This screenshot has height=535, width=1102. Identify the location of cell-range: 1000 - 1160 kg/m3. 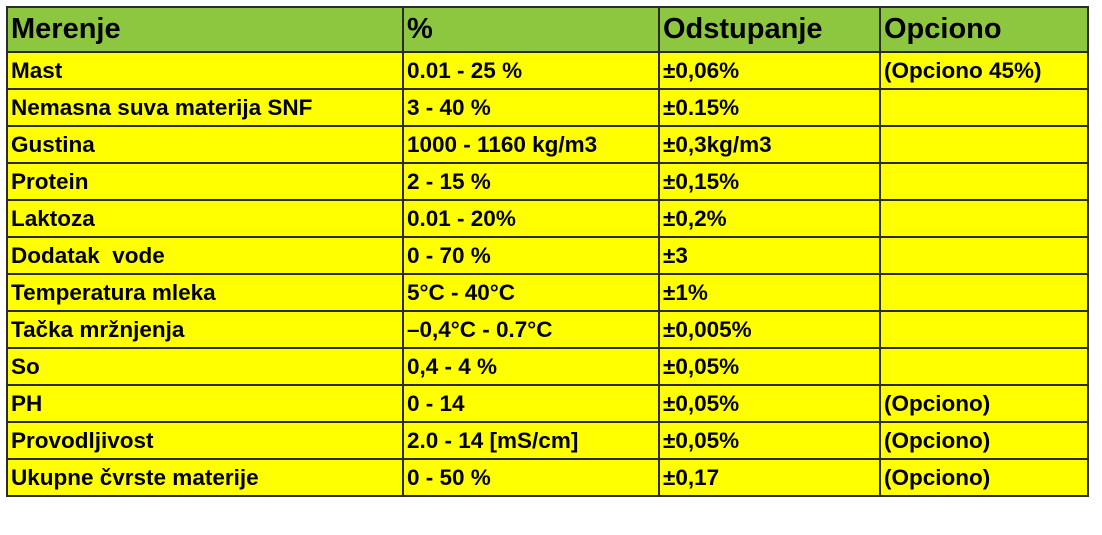
(531, 144).